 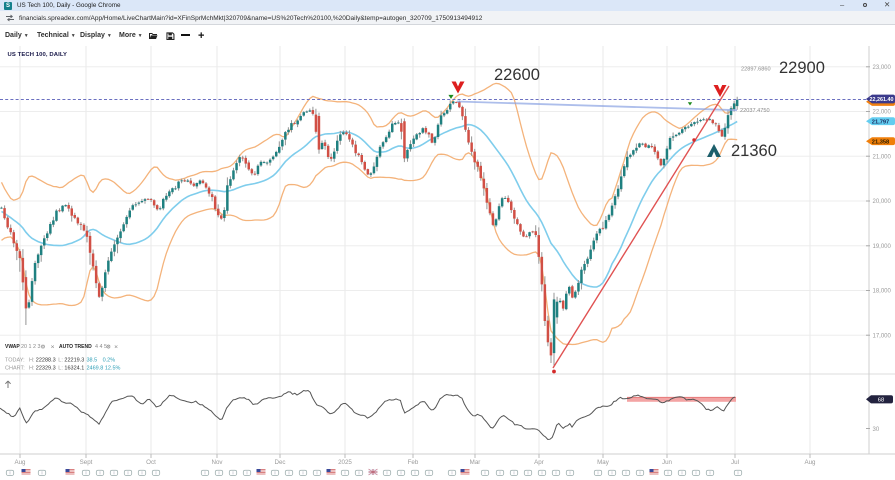 I want to click on svg-text: 16324.1, so click(x=74, y=369).